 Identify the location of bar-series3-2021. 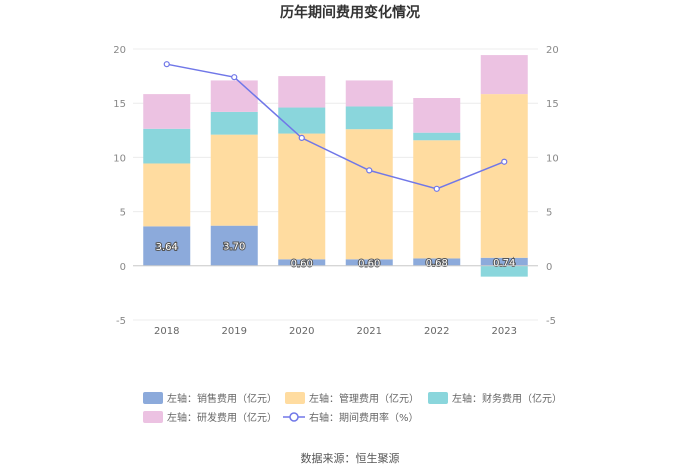
(369, 93).